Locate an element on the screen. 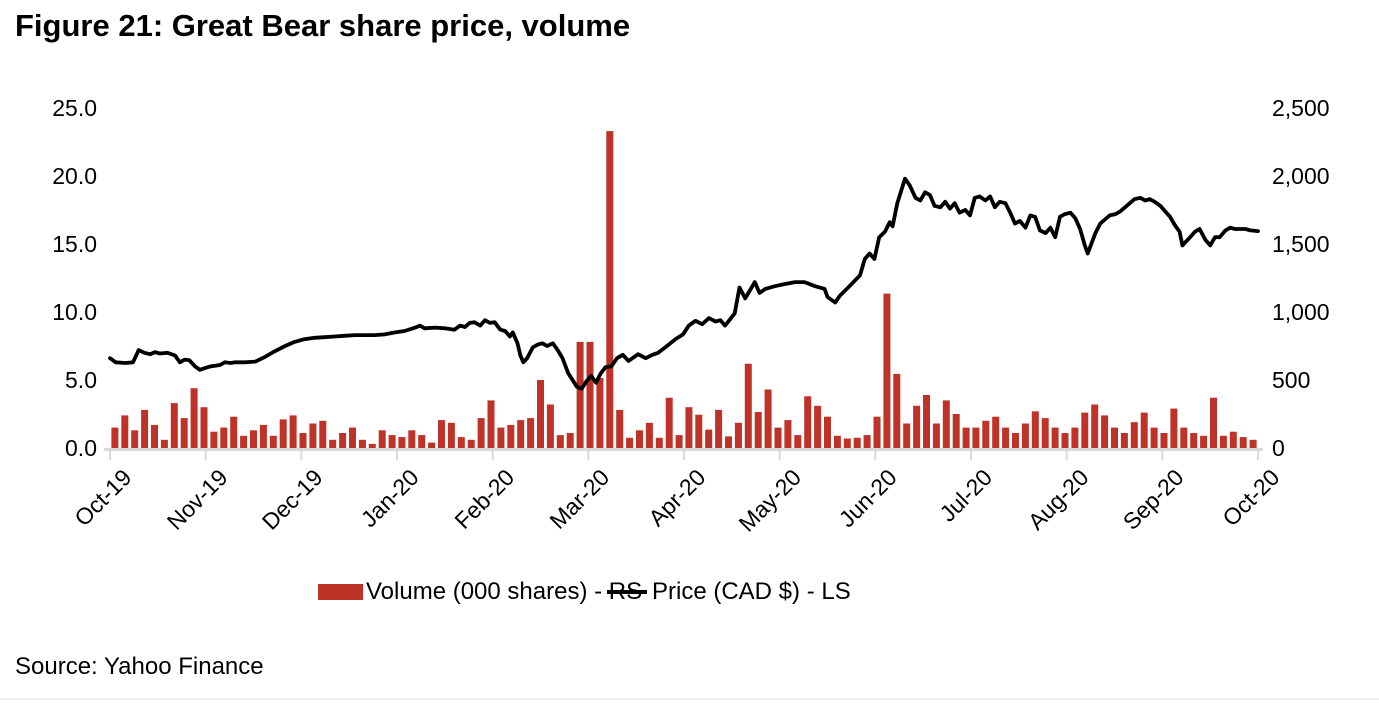  legend-item-price: Price (CAD $) - LS is located at coordinates (729, 591).